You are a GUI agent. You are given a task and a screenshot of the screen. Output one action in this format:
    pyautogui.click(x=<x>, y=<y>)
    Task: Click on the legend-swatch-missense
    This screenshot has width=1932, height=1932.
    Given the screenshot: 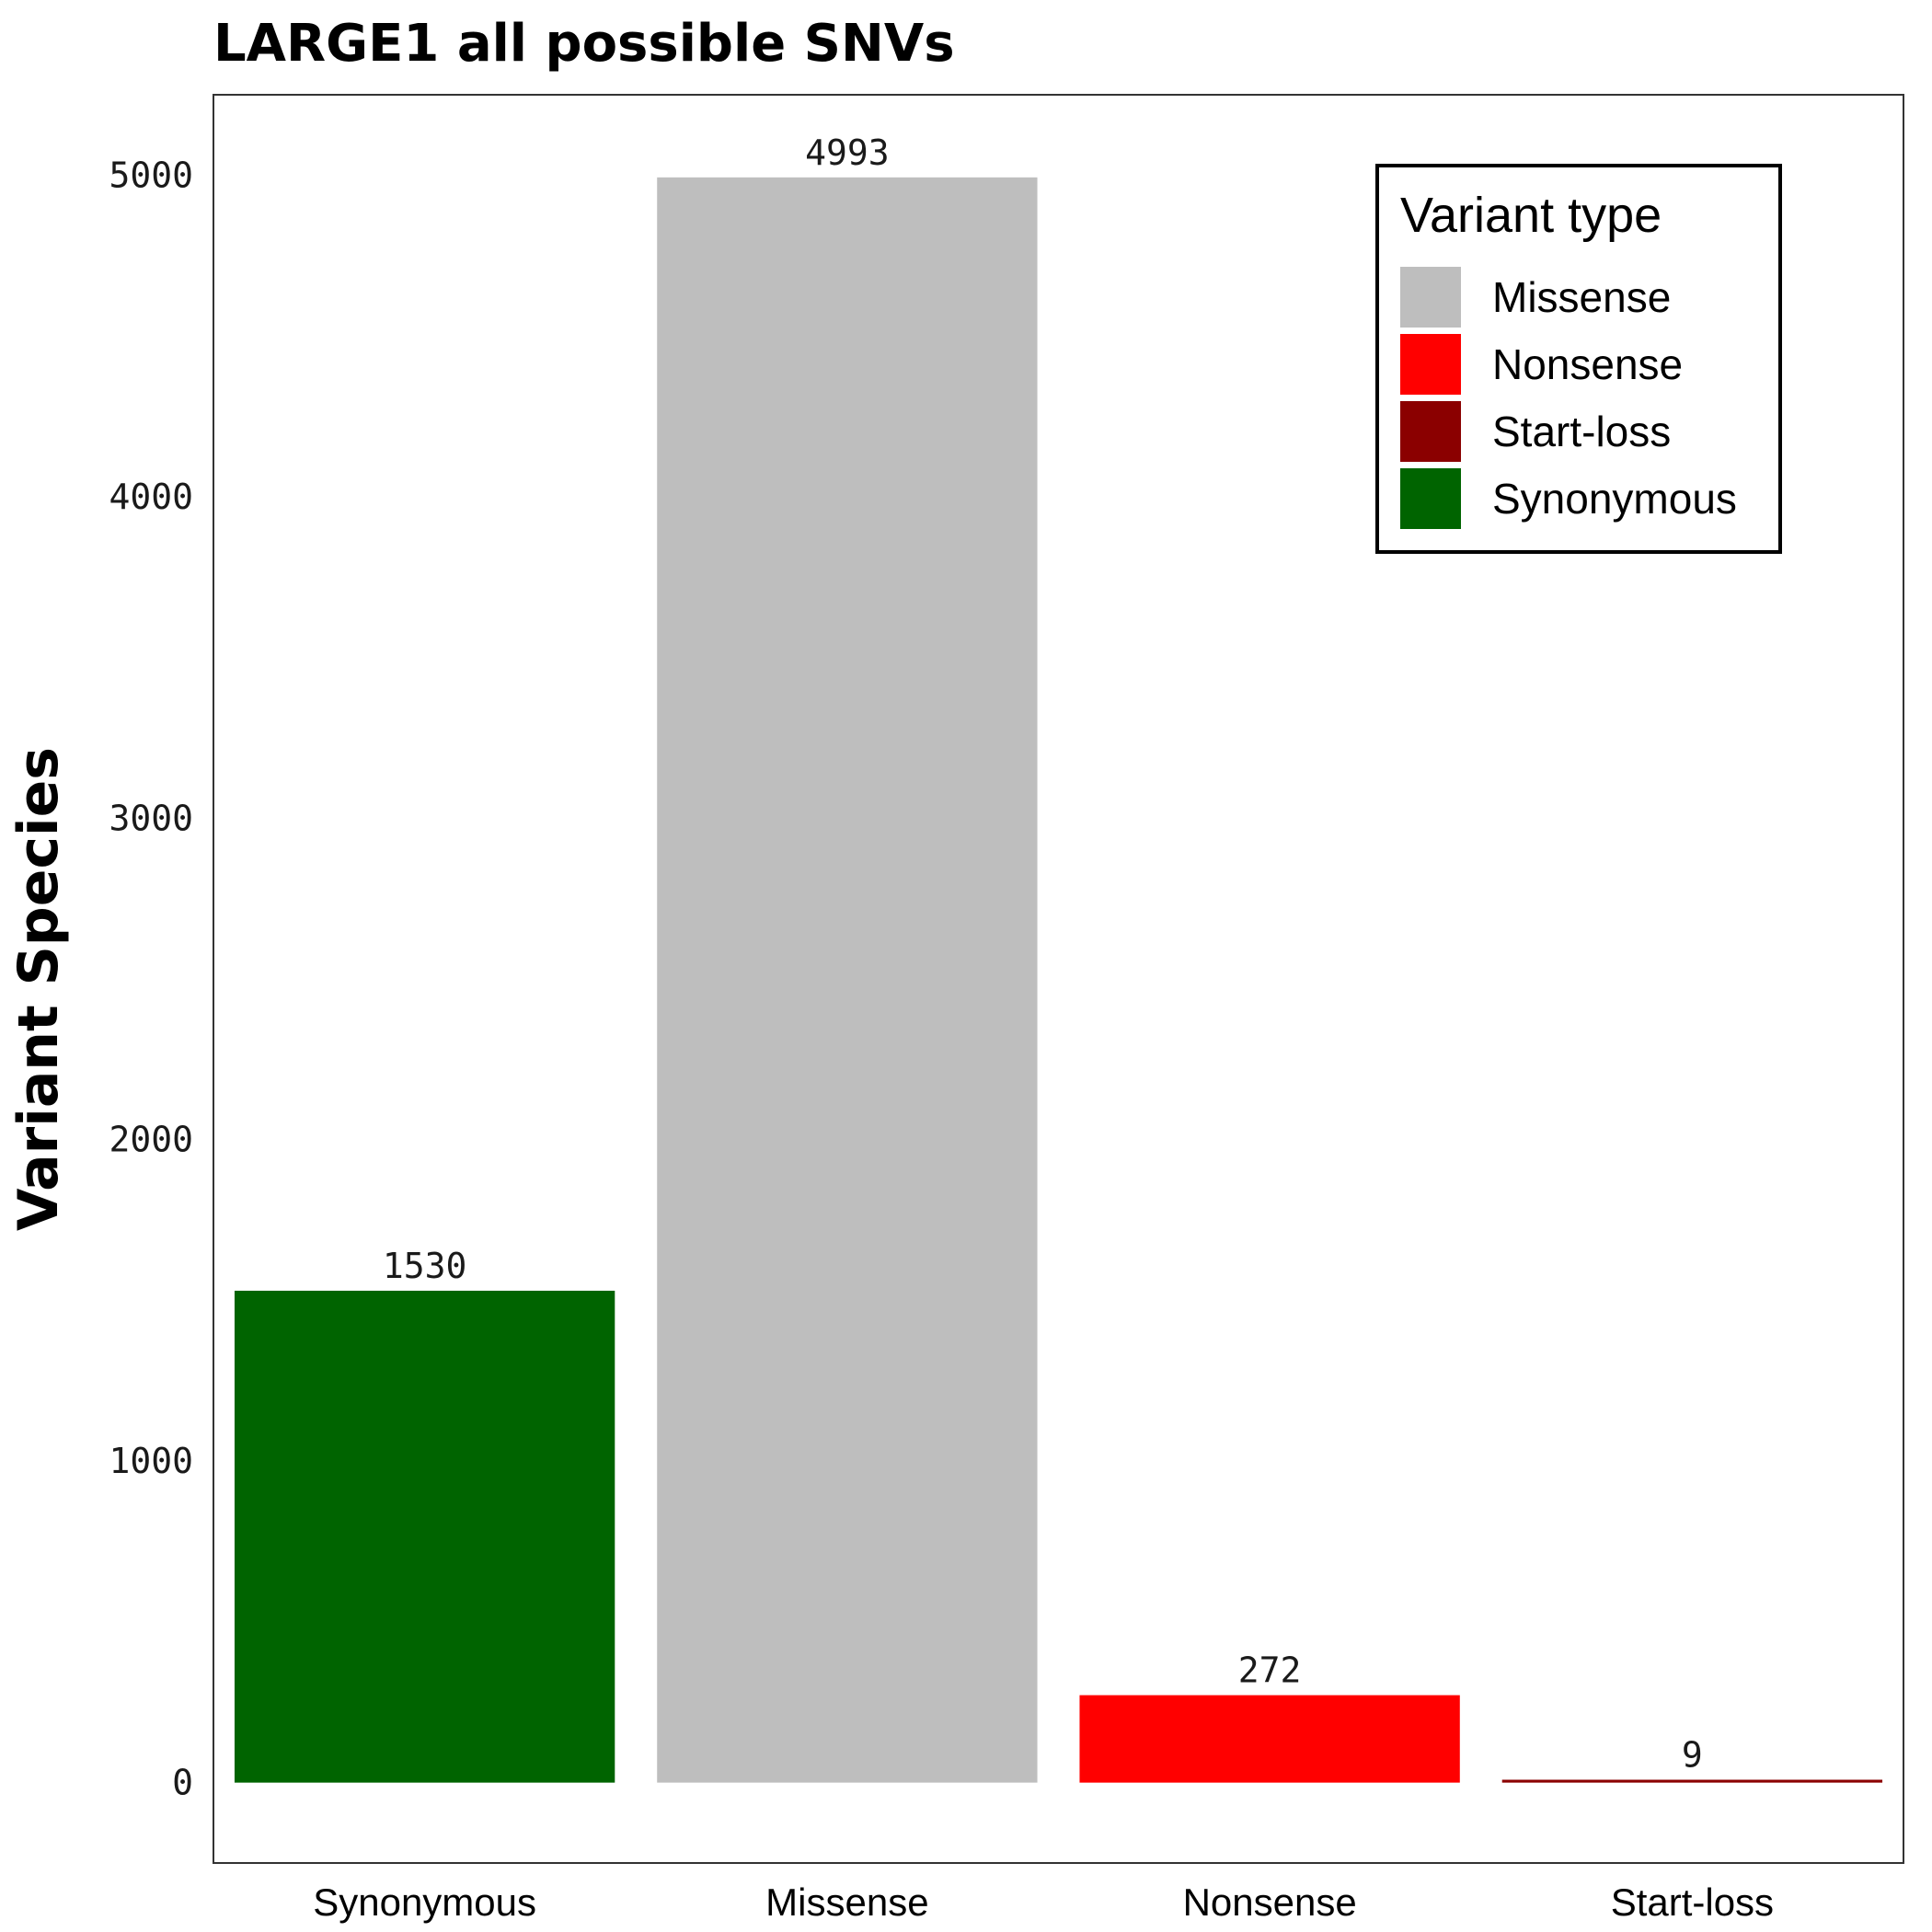 What is the action you would take?
    pyautogui.click(x=1430, y=297)
    